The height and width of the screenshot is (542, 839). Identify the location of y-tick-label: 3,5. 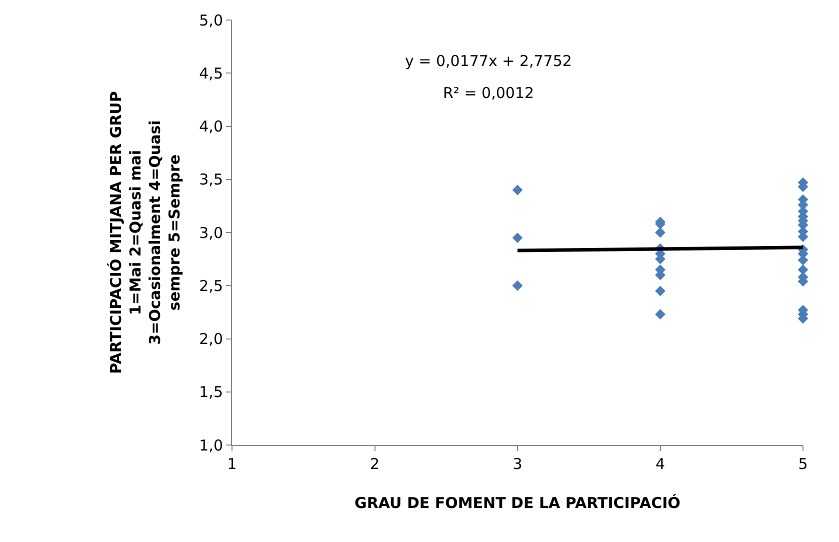
(211, 179).